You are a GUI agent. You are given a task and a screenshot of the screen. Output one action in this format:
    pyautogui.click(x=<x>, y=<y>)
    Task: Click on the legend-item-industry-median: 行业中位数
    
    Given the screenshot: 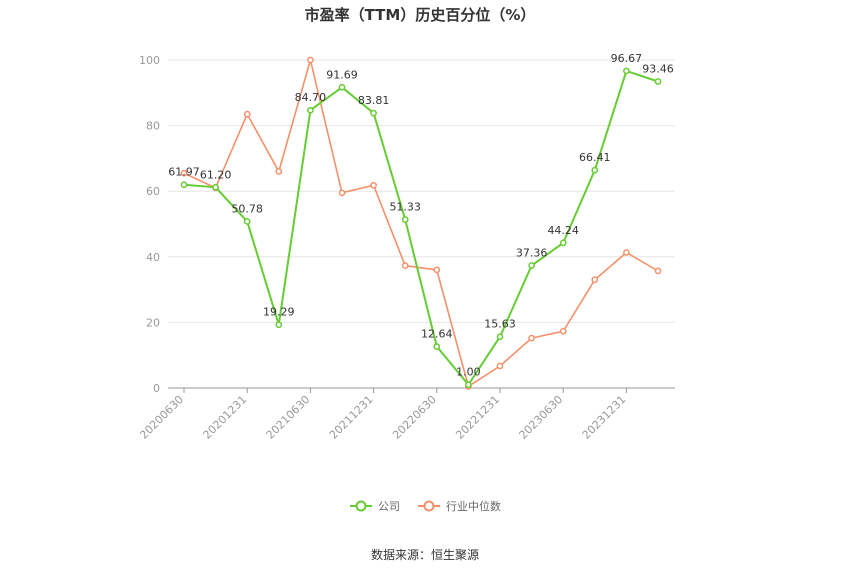 What is the action you would take?
    pyautogui.click(x=459, y=506)
    